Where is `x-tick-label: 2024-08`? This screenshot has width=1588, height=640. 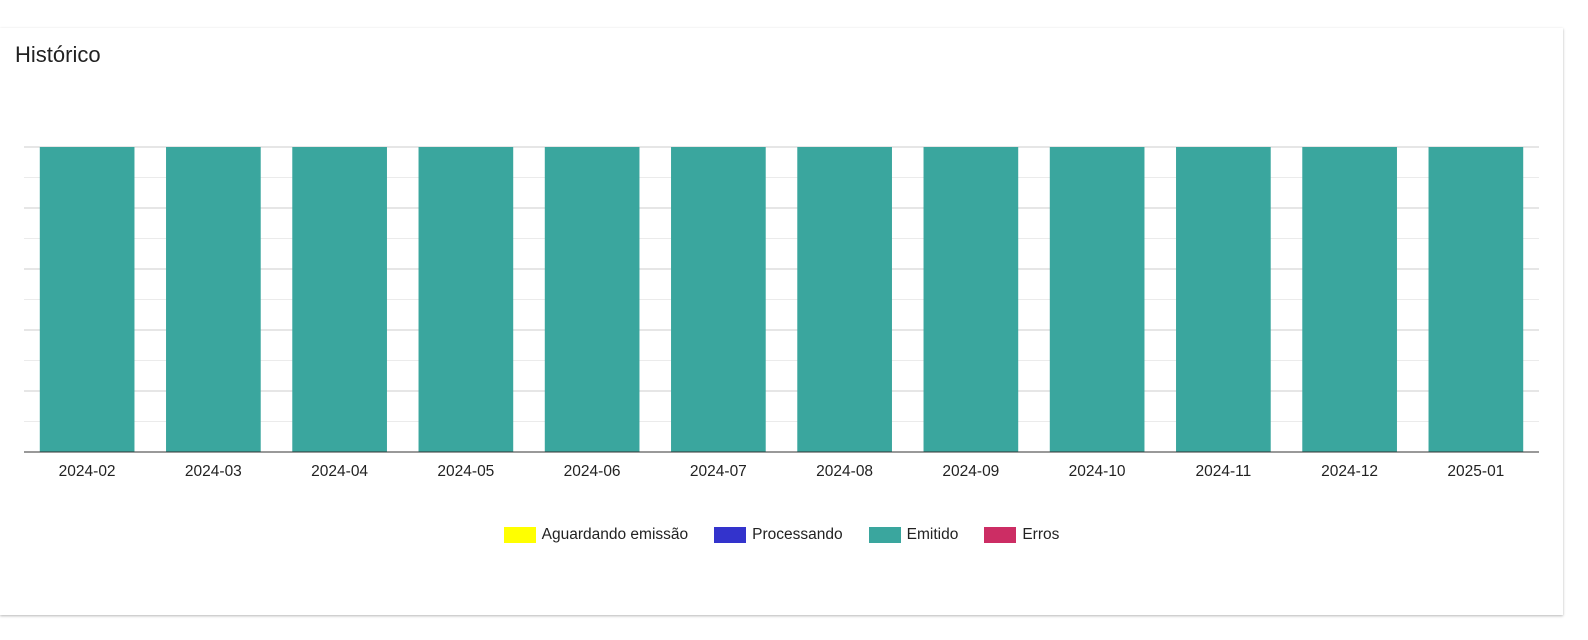
x-tick-label: 2024-08 is located at coordinates (844, 471).